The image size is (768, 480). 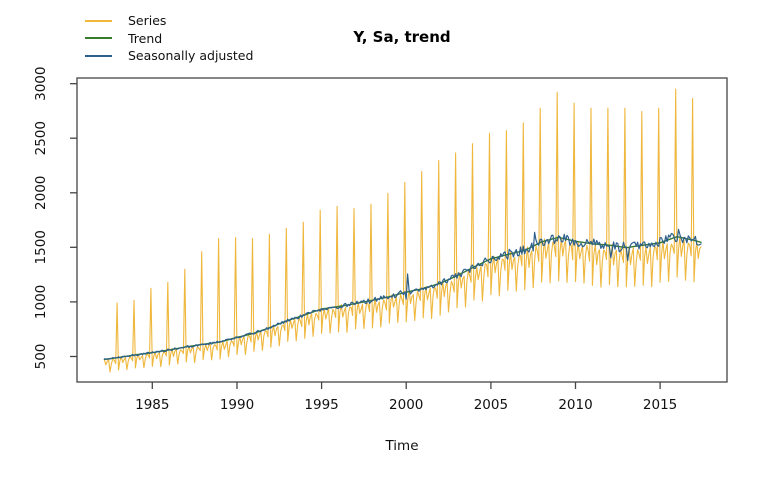 I want to click on legend-label-trend: Trend, so click(x=145, y=38).